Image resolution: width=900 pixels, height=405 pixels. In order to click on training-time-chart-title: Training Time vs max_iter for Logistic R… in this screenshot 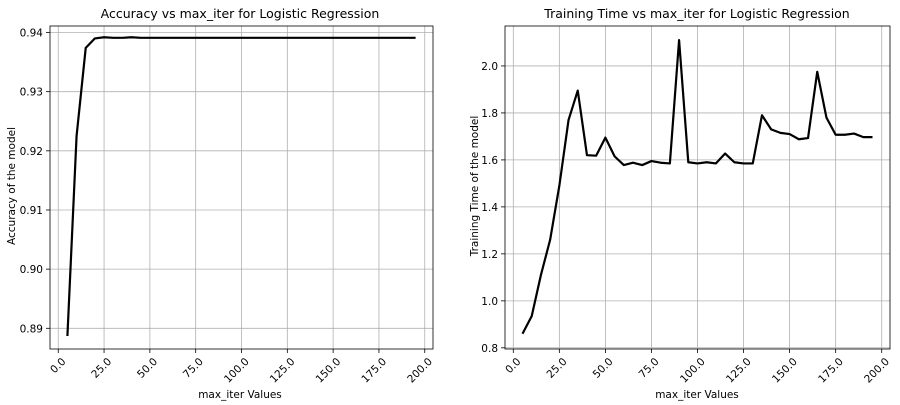, I will do `click(696, 13)`.